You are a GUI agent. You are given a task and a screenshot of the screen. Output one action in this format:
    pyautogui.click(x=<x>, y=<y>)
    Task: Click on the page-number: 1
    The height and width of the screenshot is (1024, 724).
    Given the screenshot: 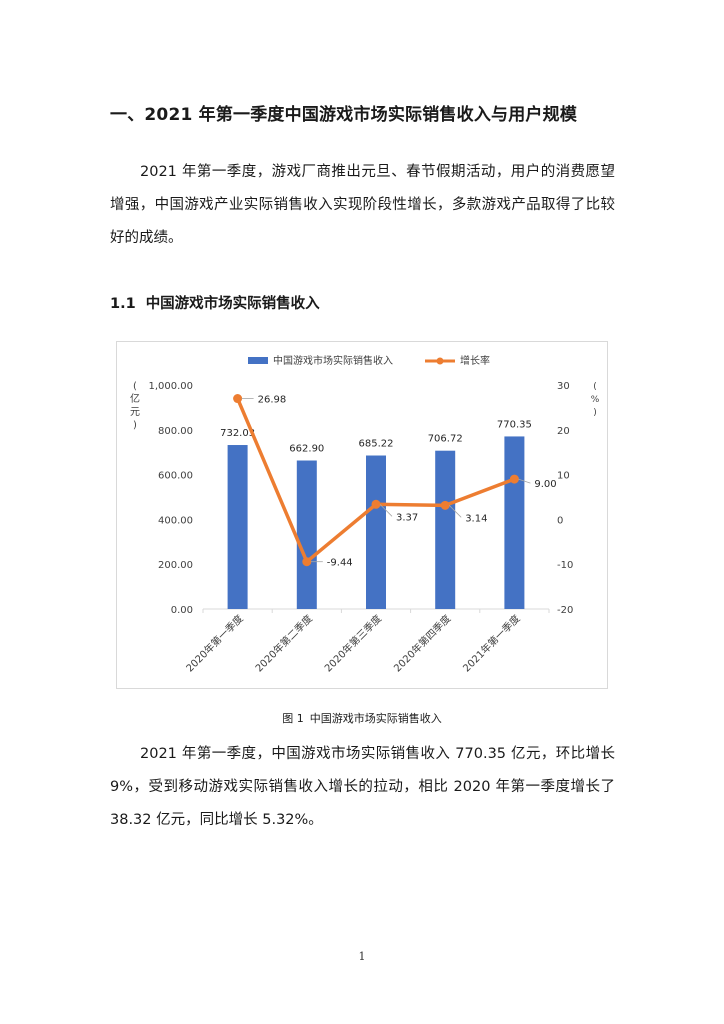 What is the action you would take?
    pyautogui.click(x=362, y=956)
    